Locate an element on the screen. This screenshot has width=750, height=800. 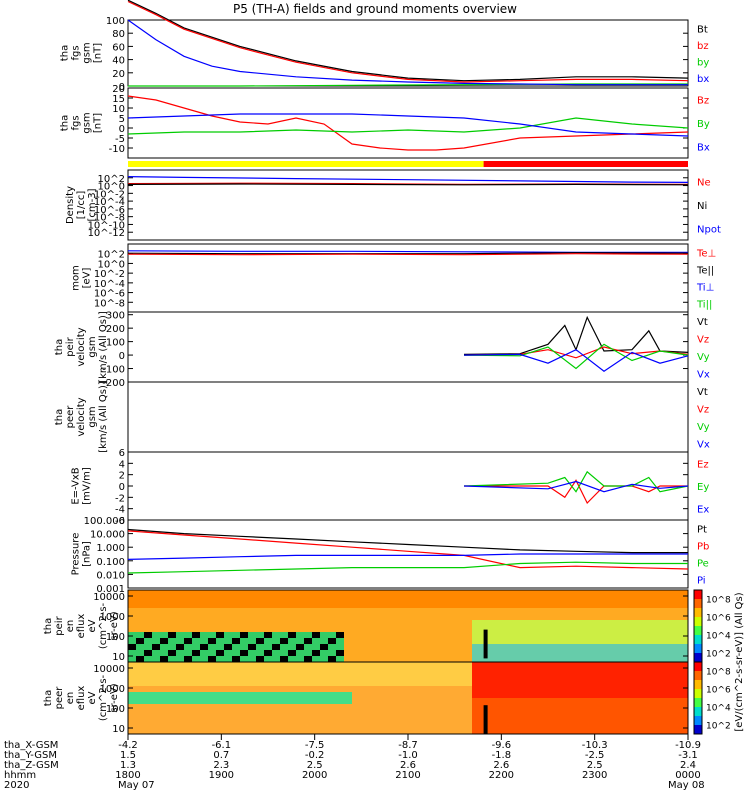
y-tick-label: 10^-12 is located at coordinates (106, 233).